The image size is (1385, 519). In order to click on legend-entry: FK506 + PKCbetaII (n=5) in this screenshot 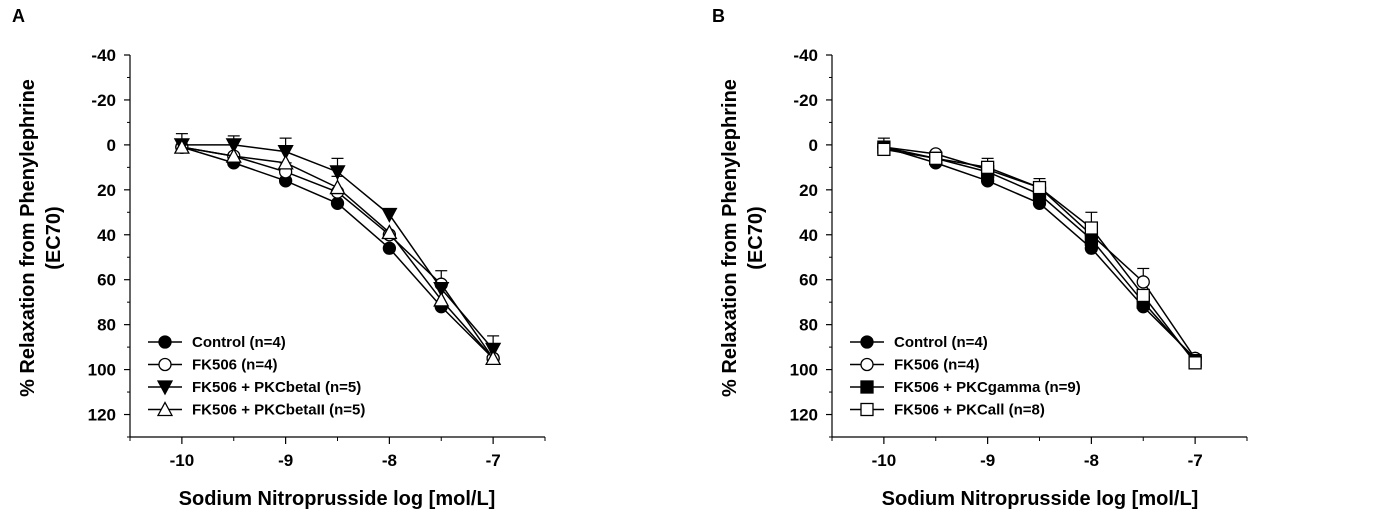, I will do `click(278, 410)`.